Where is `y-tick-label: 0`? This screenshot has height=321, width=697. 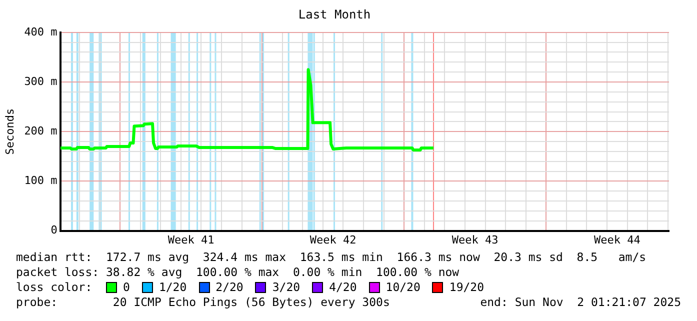 y-tick-label: 0 is located at coordinates (54, 230).